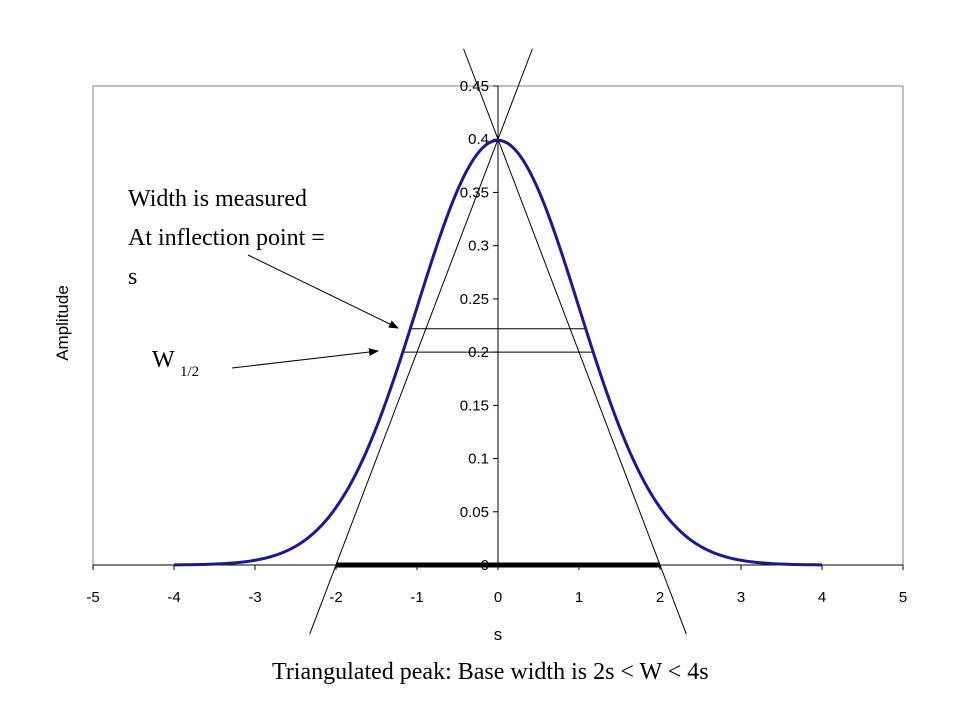 The width and height of the screenshot is (960, 720). I want to click on w-half-arrow, so click(305, 358).